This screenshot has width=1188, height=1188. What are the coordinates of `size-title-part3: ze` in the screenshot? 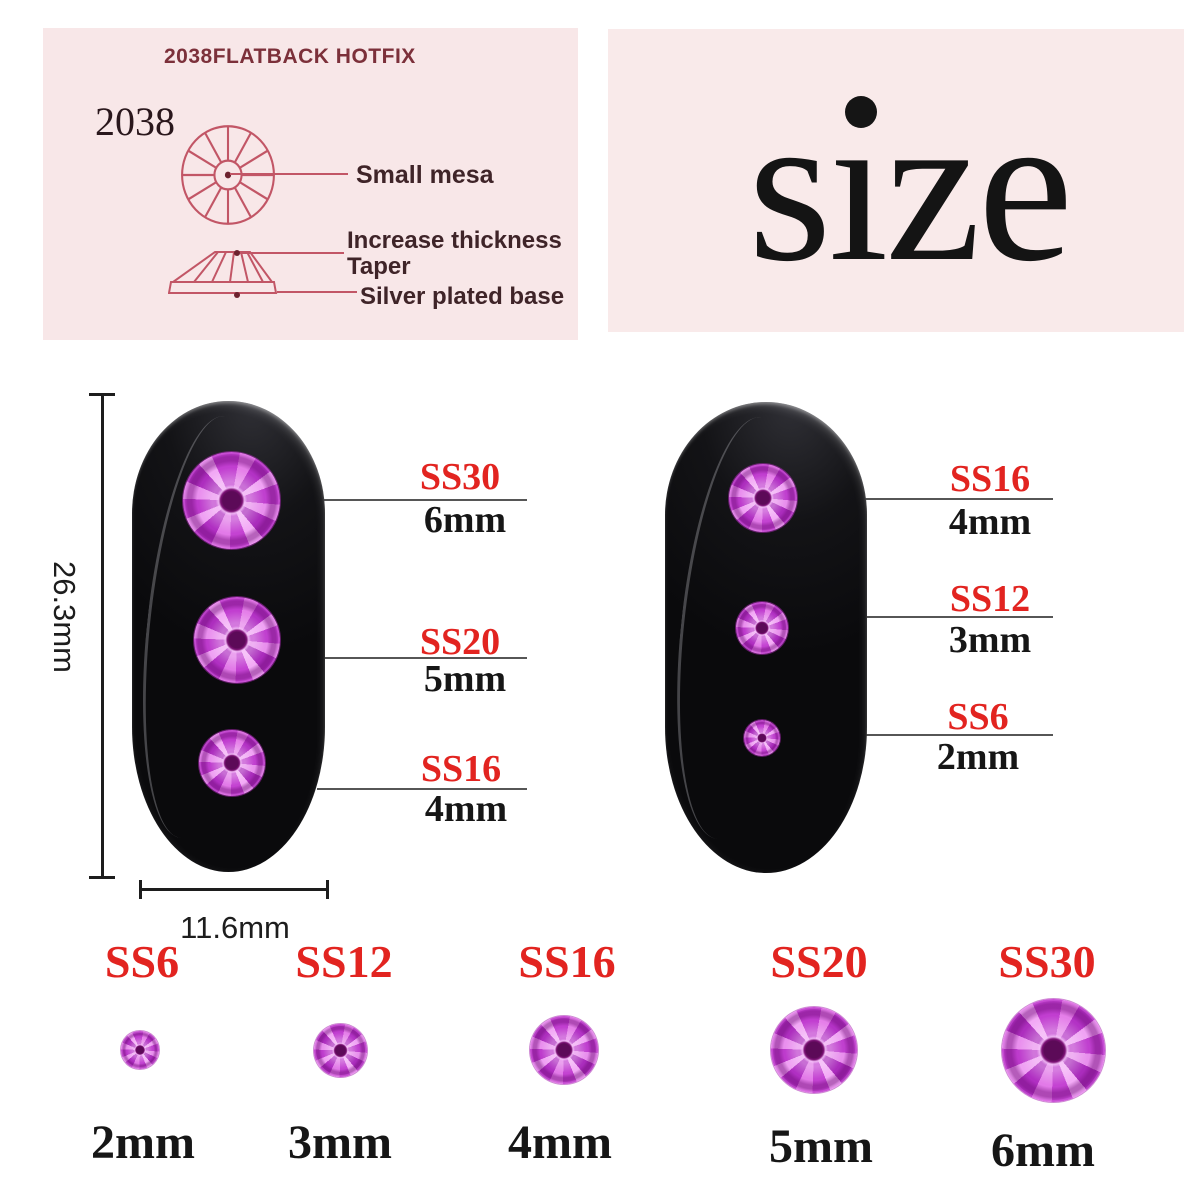 It's located at (979, 186).